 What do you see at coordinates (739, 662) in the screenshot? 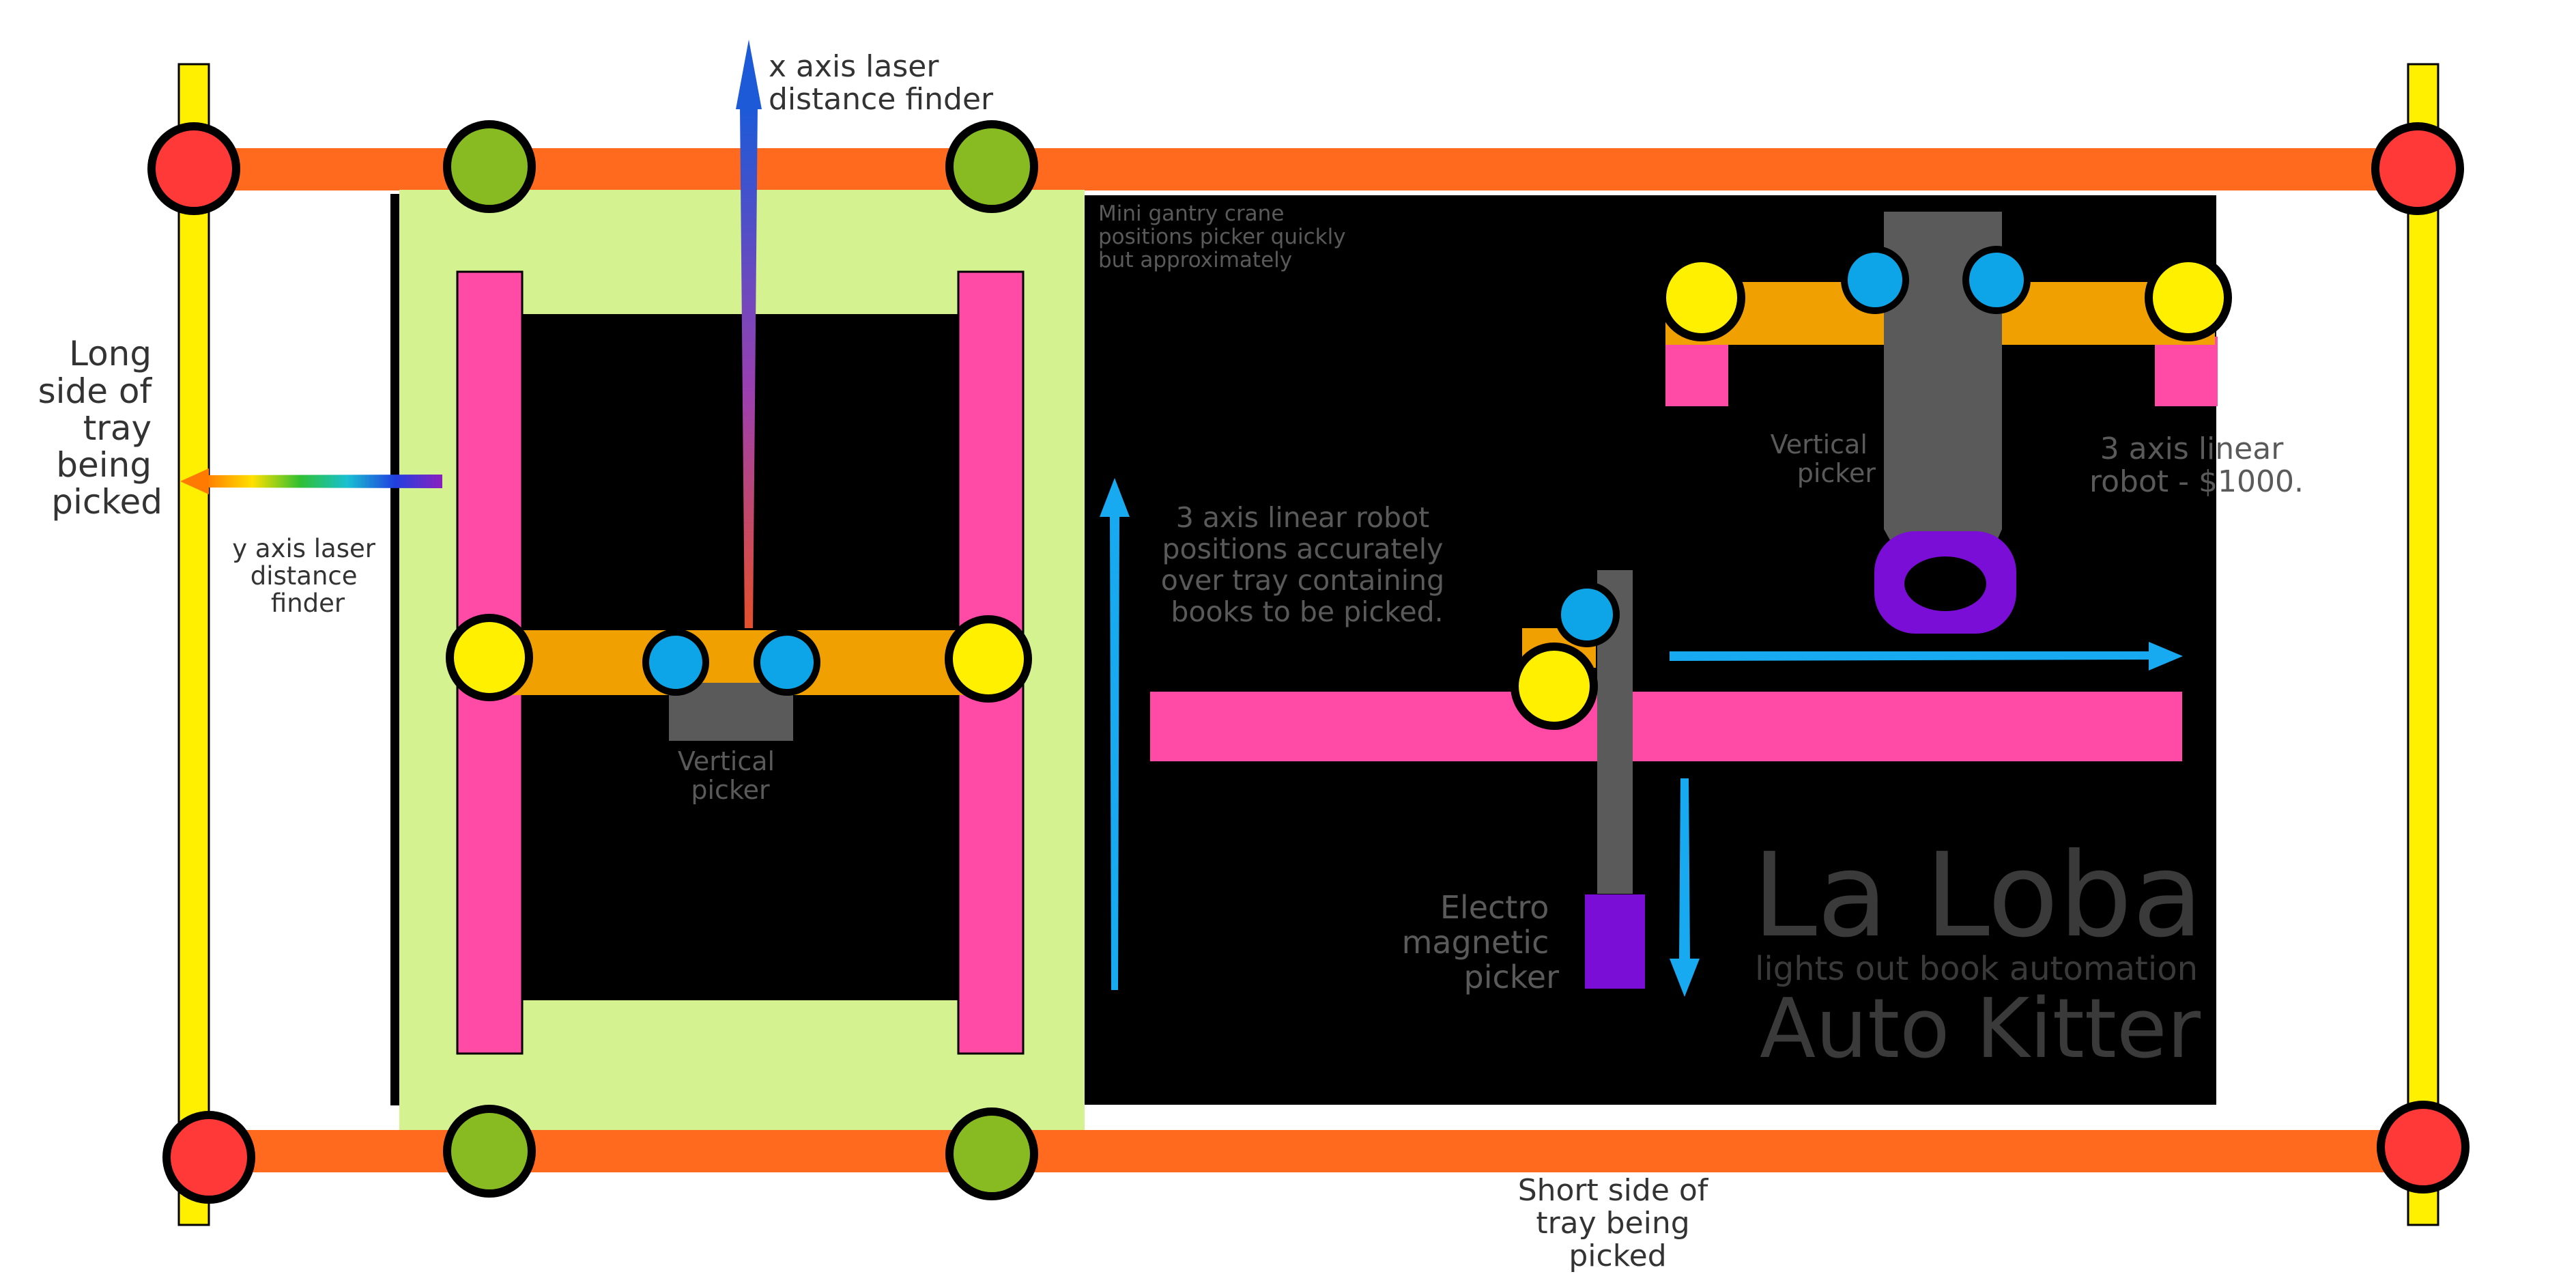
I see `mini-gantry-crane` at bounding box center [739, 662].